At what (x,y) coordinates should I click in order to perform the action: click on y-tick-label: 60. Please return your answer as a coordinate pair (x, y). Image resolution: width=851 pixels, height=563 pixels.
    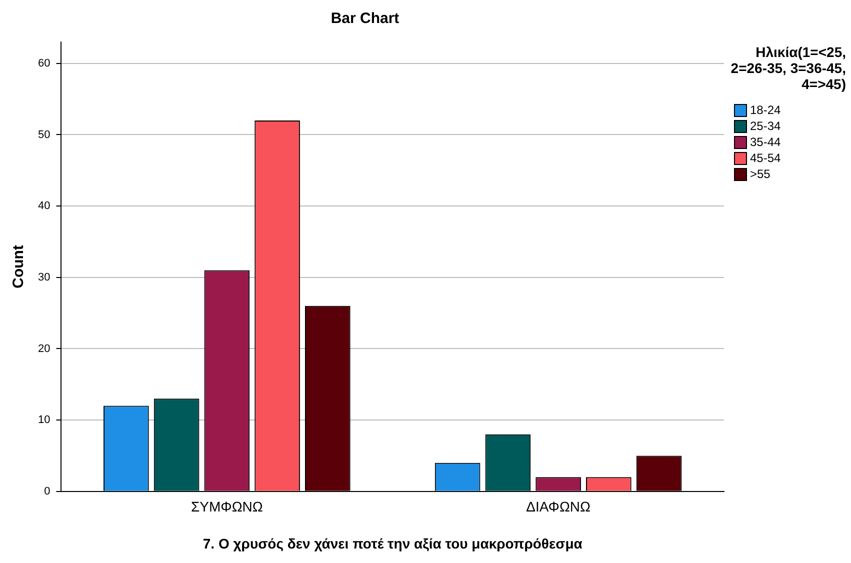
    Looking at the image, I should click on (44, 63).